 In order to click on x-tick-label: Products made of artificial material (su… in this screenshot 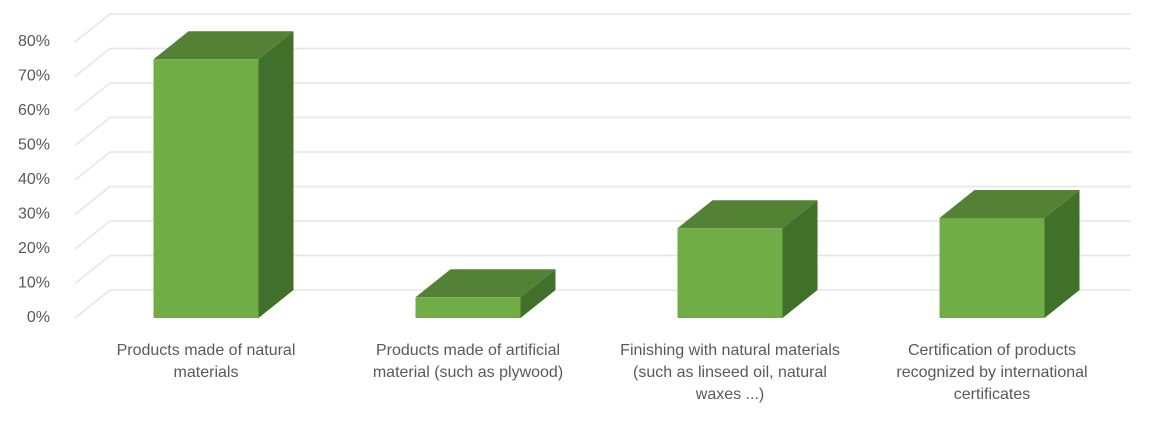, I will do `click(468, 361)`.